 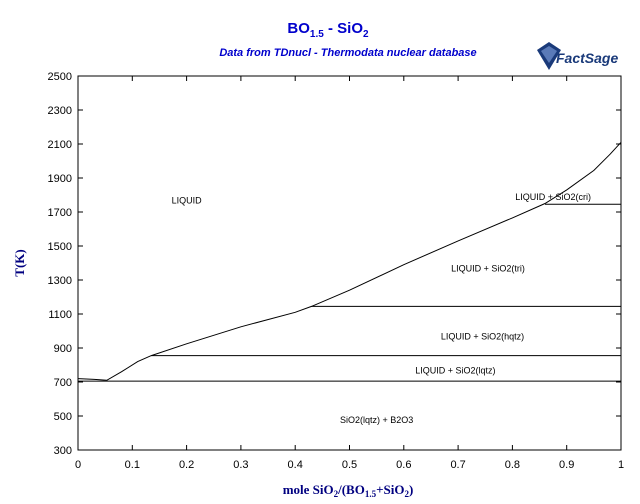 What do you see at coordinates (553, 197) in the screenshot?
I see `region-label: LIQUID + SiO2(cri)` at bounding box center [553, 197].